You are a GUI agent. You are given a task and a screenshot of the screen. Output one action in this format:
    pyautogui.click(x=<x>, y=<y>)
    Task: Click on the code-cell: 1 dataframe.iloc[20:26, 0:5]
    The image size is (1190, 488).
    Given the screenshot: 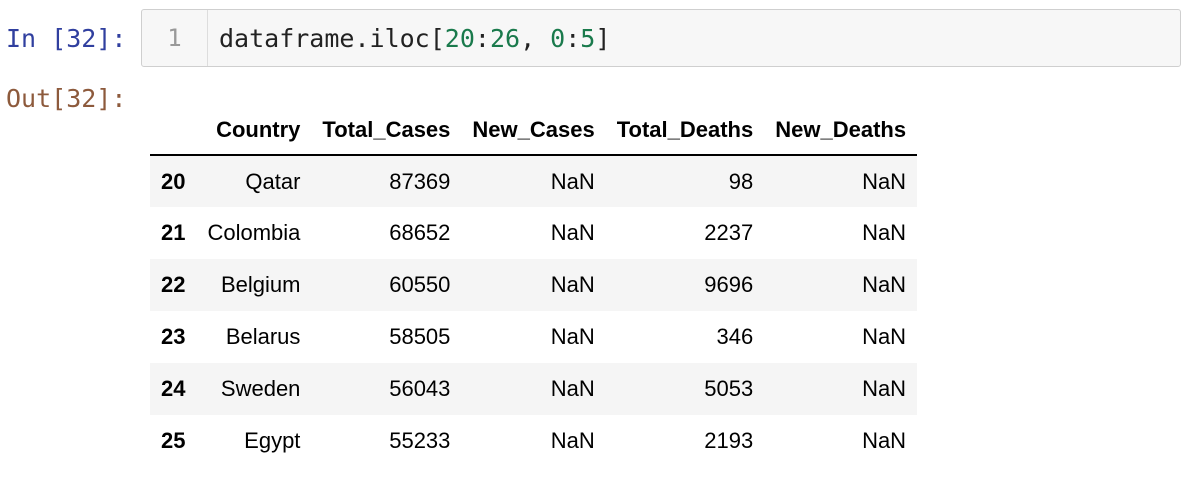 What is the action you would take?
    pyautogui.click(x=661, y=38)
    